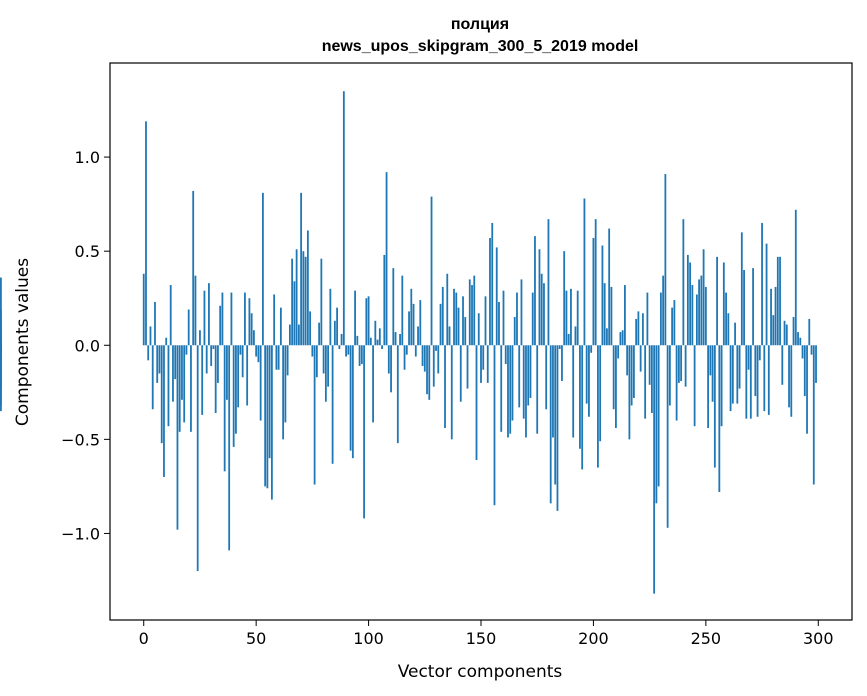  Describe the element at coordinates (481, 638) in the screenshot. I see `x-tick-label: 150` at that location.